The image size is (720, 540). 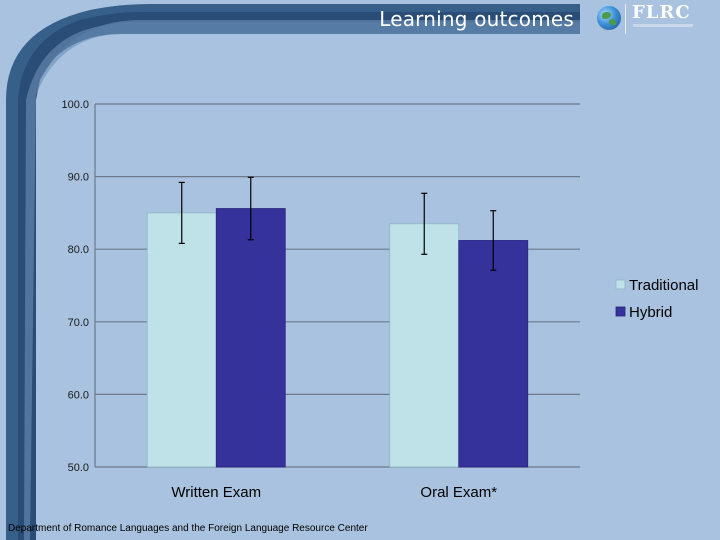 What do you see at coordinates (625, 19) in the screenshot?
I see `logo-divider` at bounding box center [625, 19].